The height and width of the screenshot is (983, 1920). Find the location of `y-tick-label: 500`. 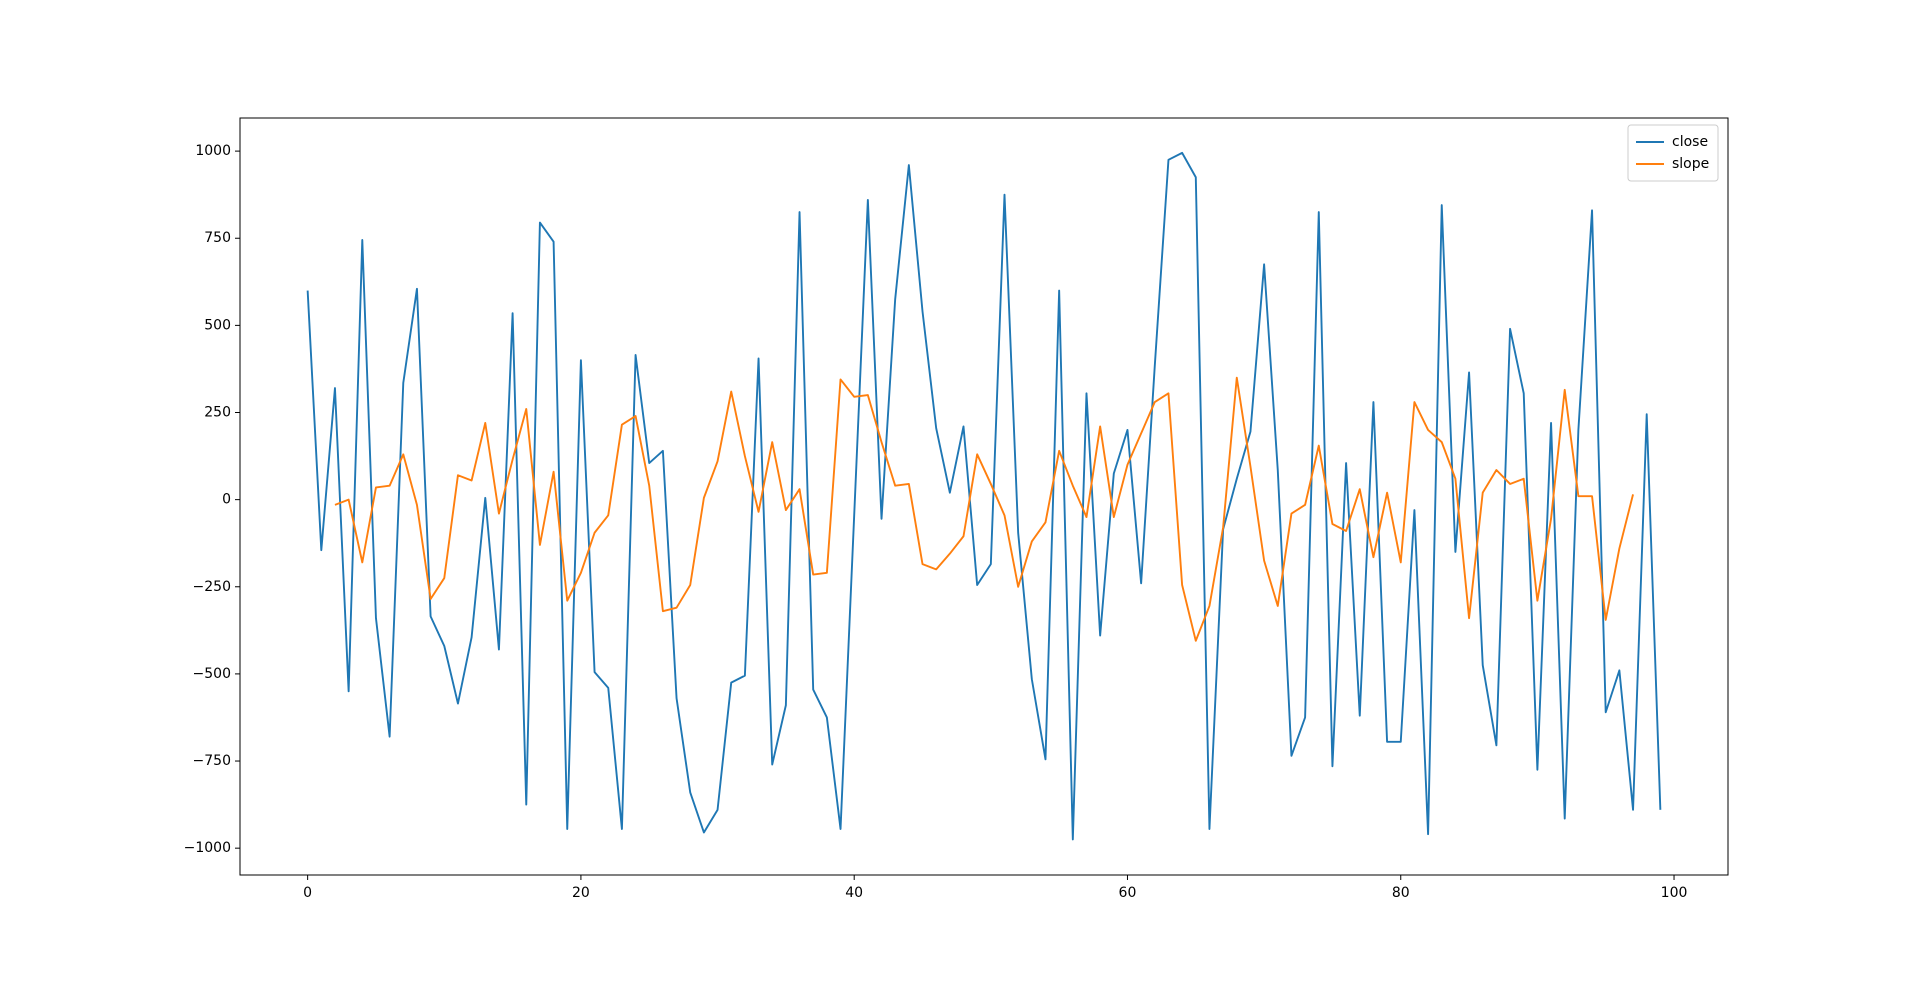

y-tick-label: 500 is located at coordinates (217, 325).